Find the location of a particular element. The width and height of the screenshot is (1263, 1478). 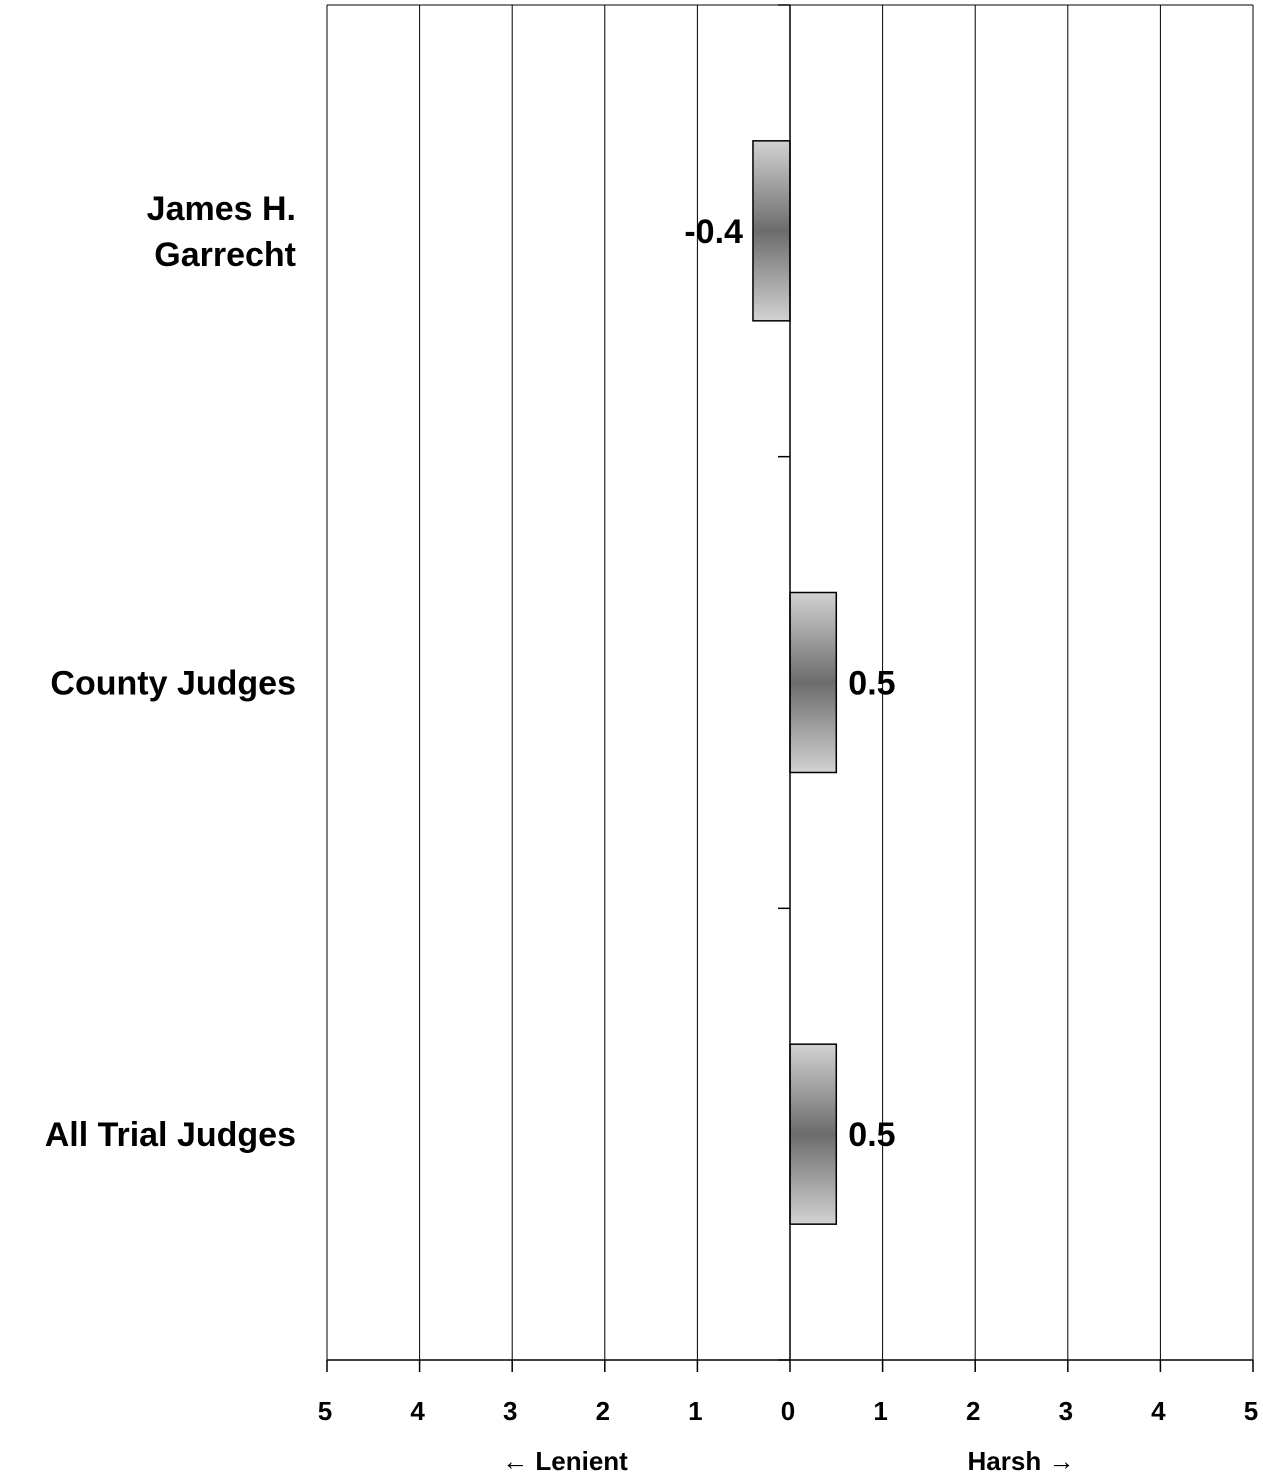

x-tick-label: 0 is located at coordinates (788, 1411).